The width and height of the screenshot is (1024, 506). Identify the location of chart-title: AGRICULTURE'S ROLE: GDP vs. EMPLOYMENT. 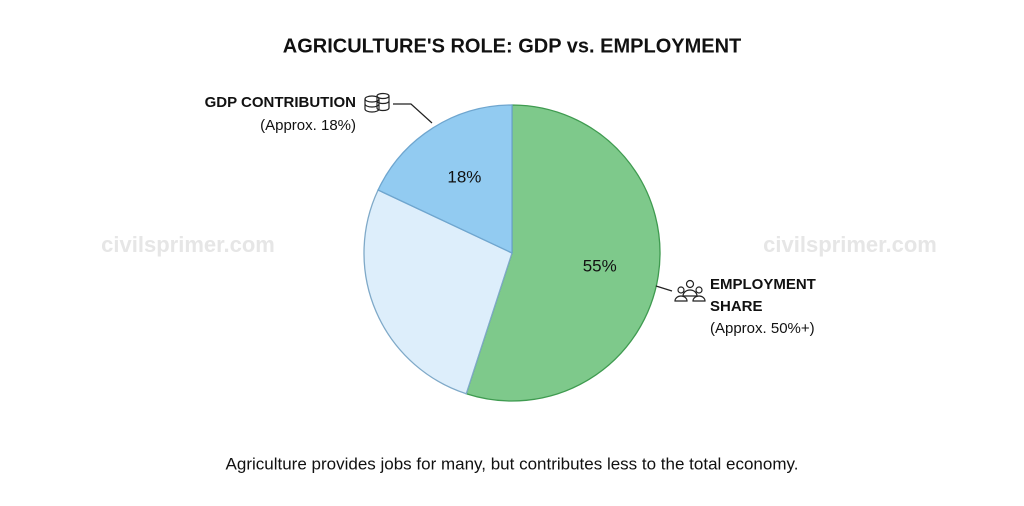
(512, 46).